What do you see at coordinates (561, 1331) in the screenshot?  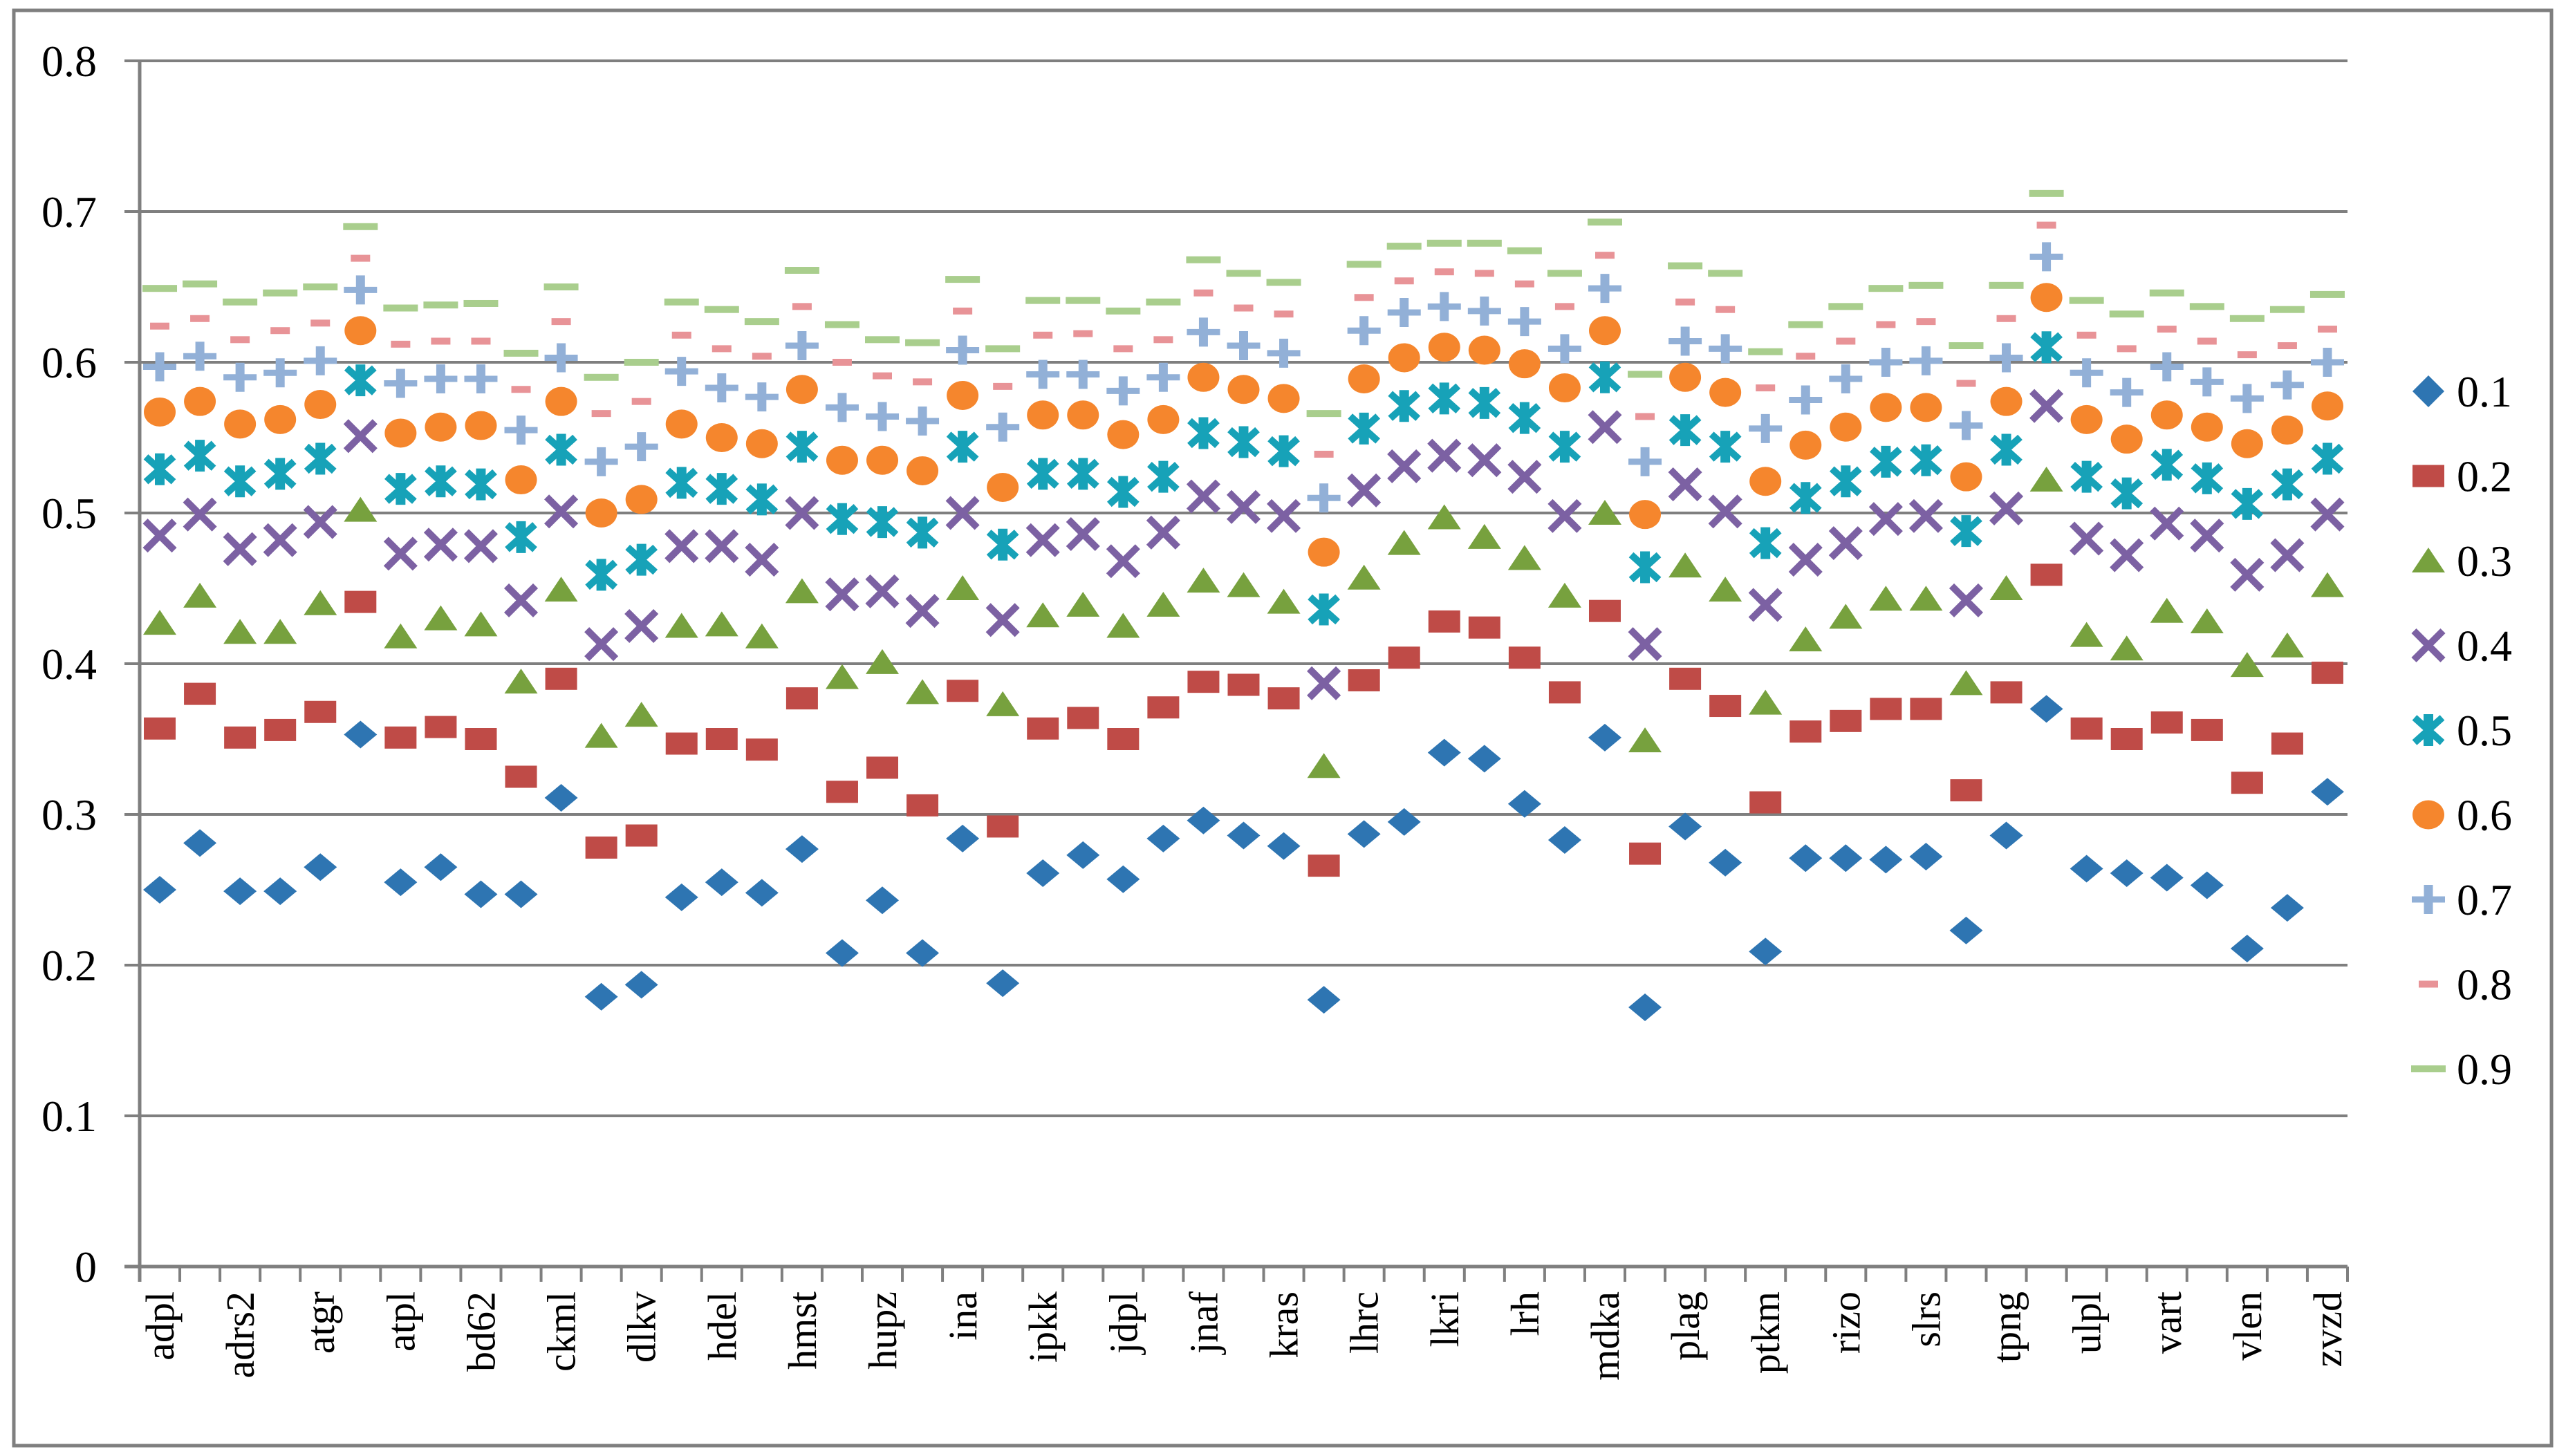 I see `x-tick-label: ckml` at bounding box center [561, 1331].